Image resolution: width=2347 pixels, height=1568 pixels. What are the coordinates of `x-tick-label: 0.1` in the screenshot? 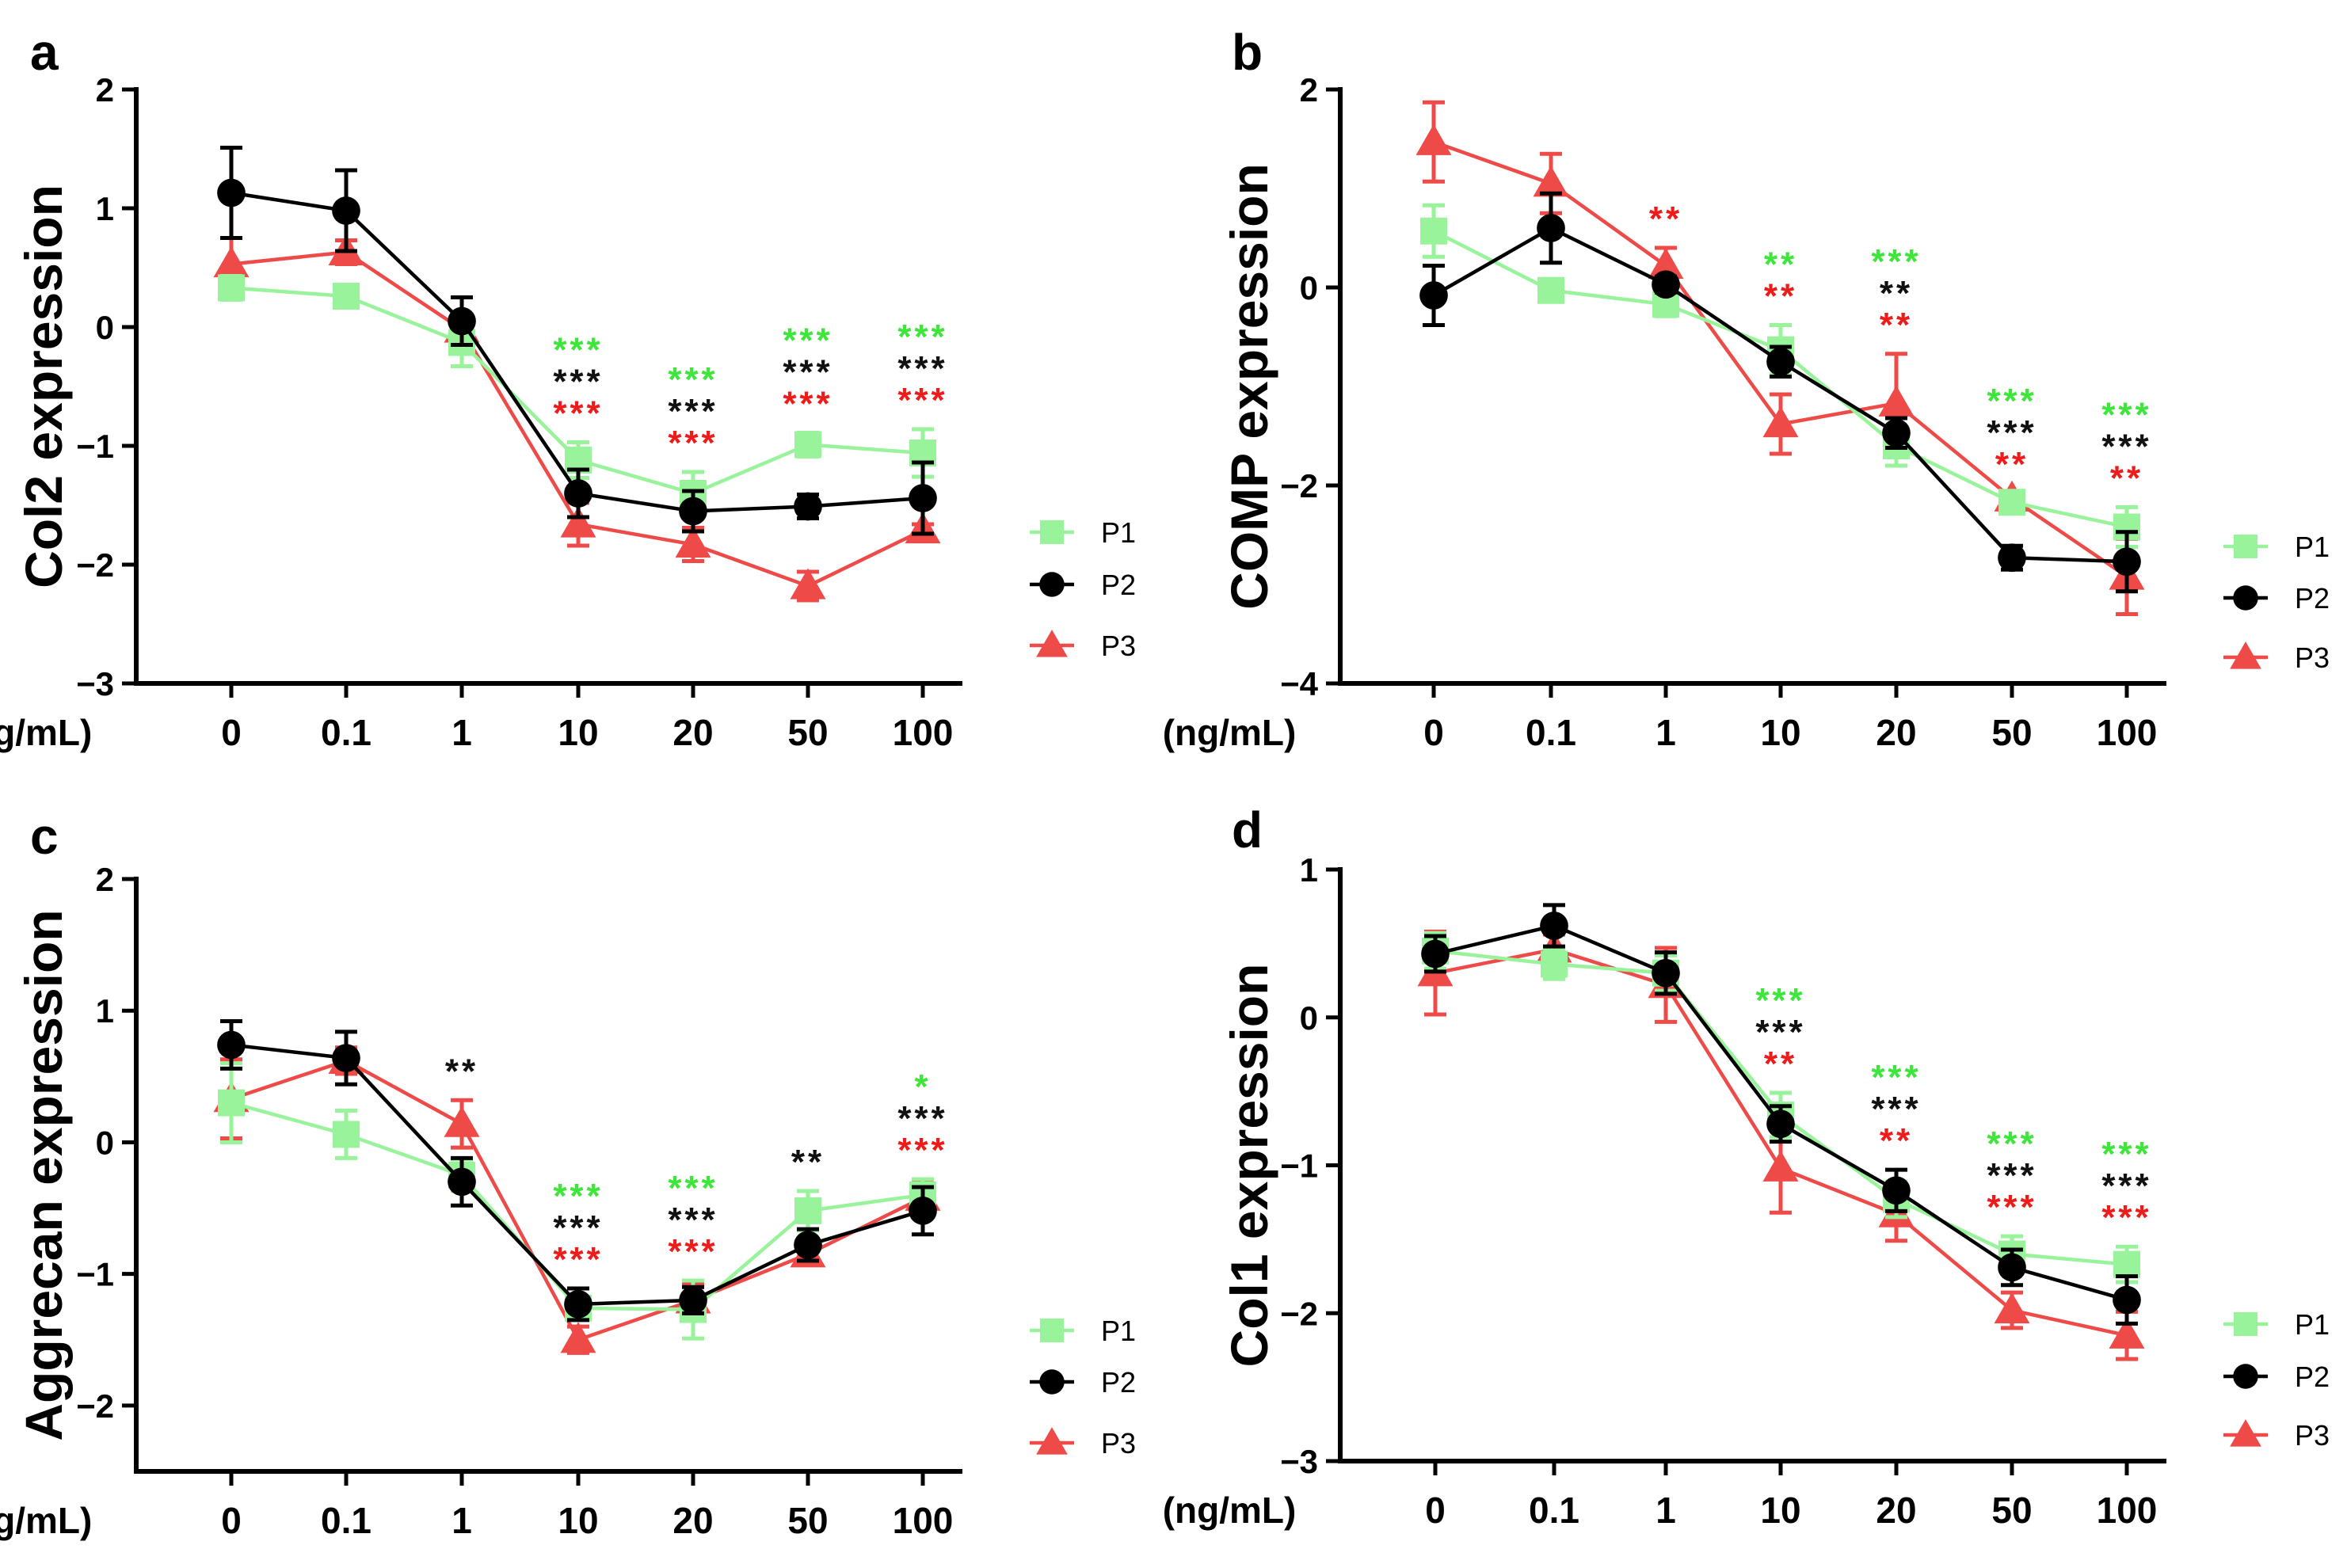 It's located at (1554, 1510).